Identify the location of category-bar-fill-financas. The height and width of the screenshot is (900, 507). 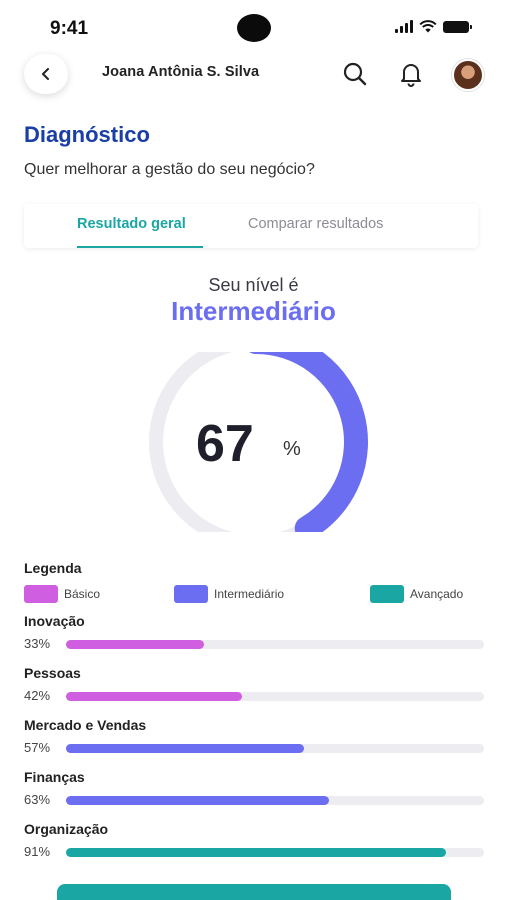
(198, 800).